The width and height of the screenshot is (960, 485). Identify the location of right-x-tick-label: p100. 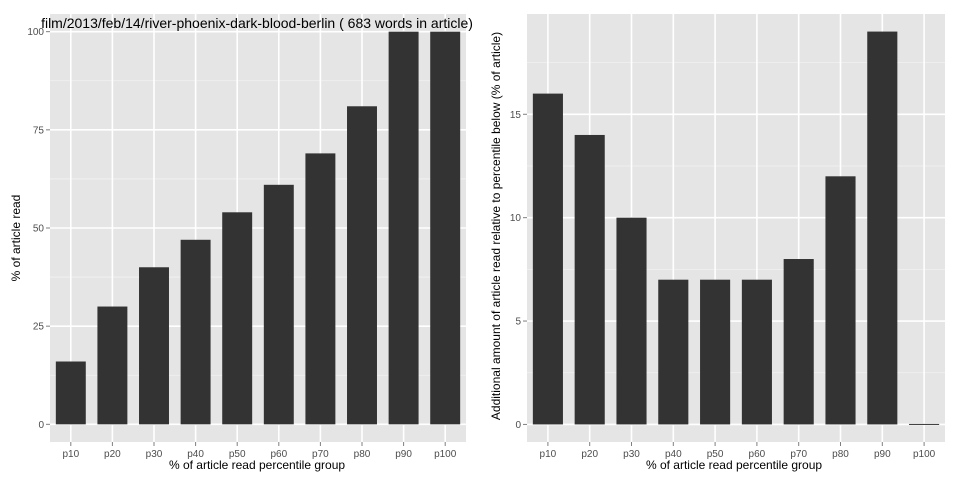
(924, 454).